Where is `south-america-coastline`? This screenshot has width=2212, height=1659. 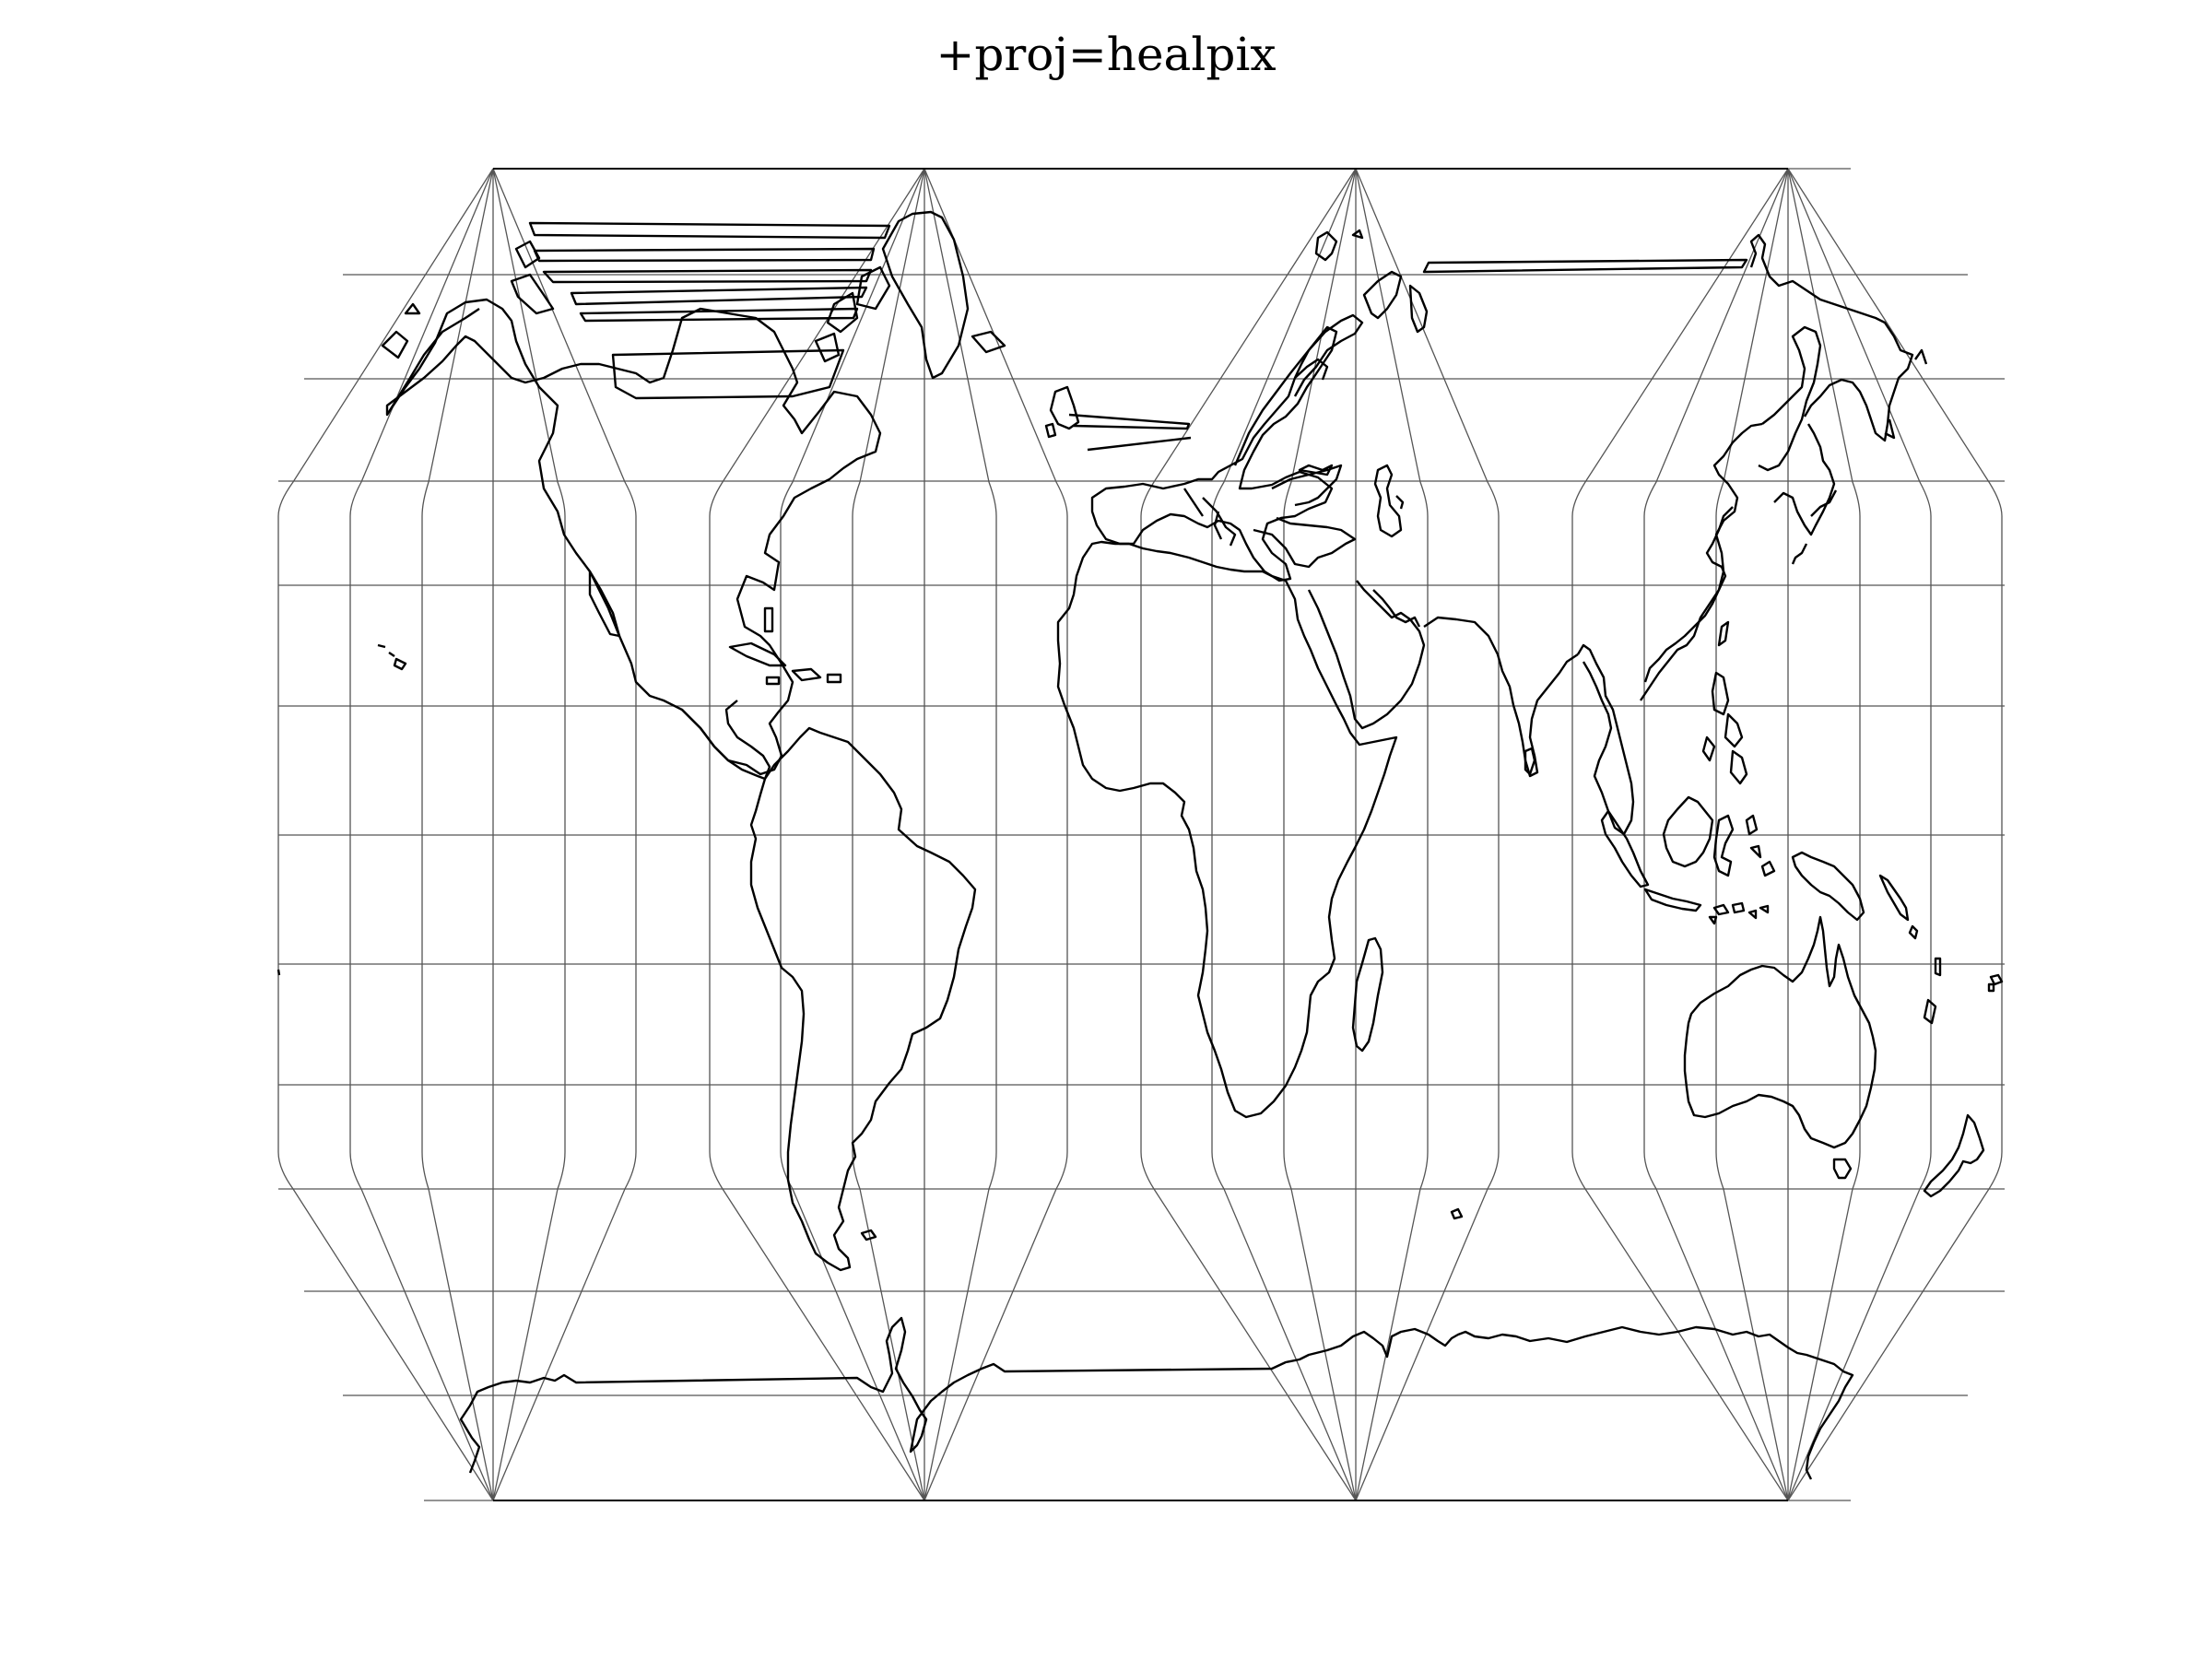 south-america-coastline is located at coordinates (863, 999).